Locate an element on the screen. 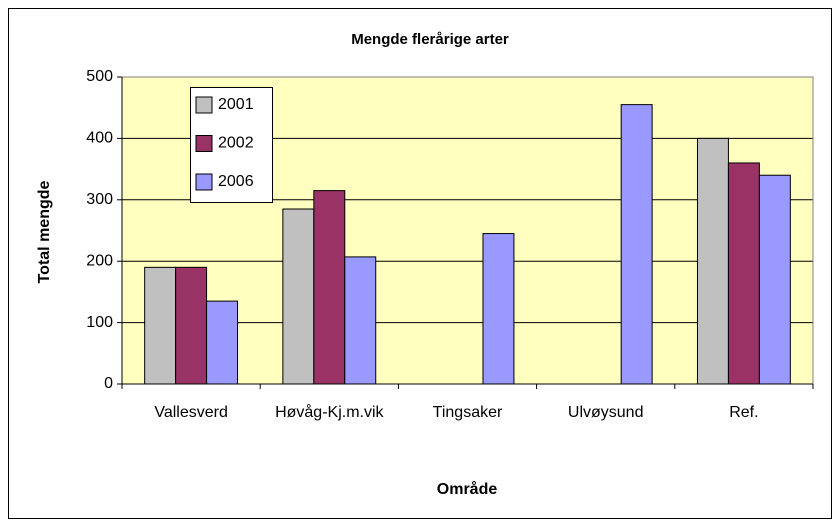 Image resolution: width=839 pixels, height=526 pixels. y-tick-label: 500 is located at coordinates (99, 76).